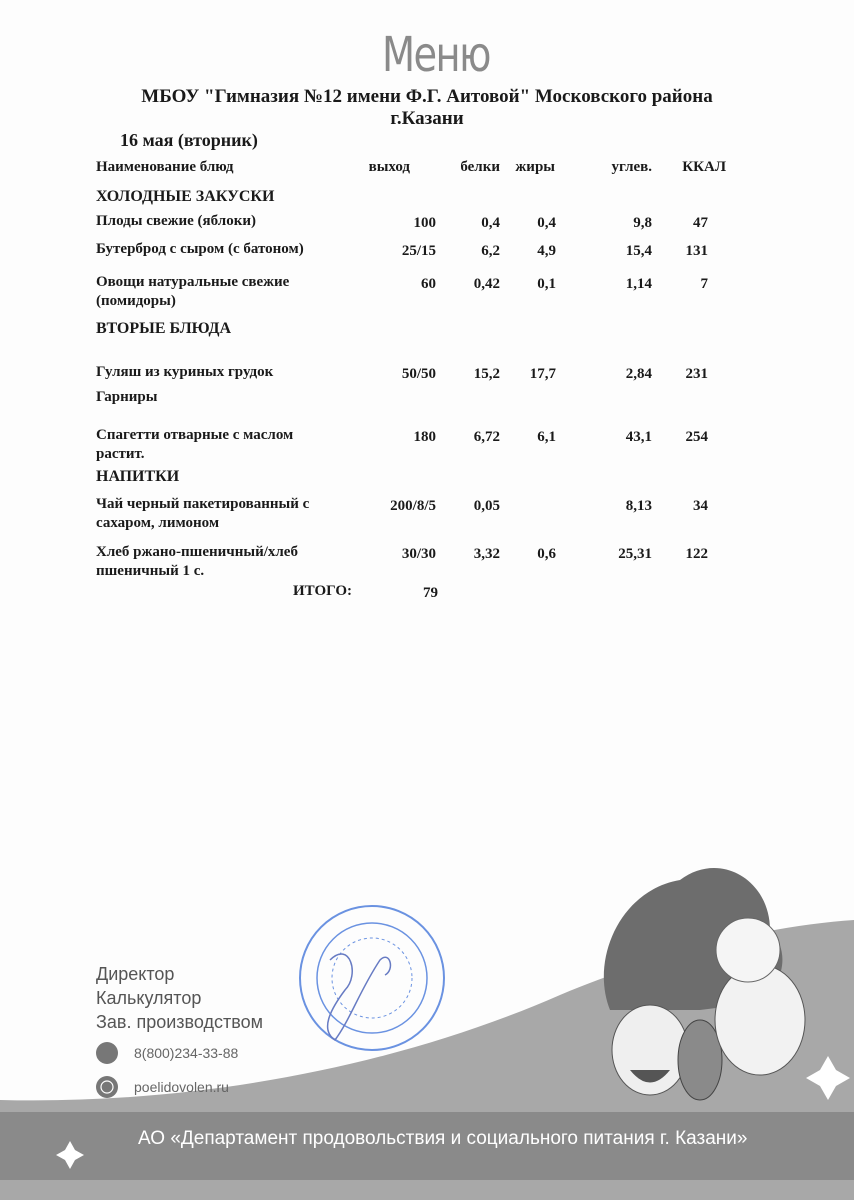 Image resolution: width=854 pixels, height=1200 pixels. I want to click on cell-carbs: 8,13, so click(638, 506).